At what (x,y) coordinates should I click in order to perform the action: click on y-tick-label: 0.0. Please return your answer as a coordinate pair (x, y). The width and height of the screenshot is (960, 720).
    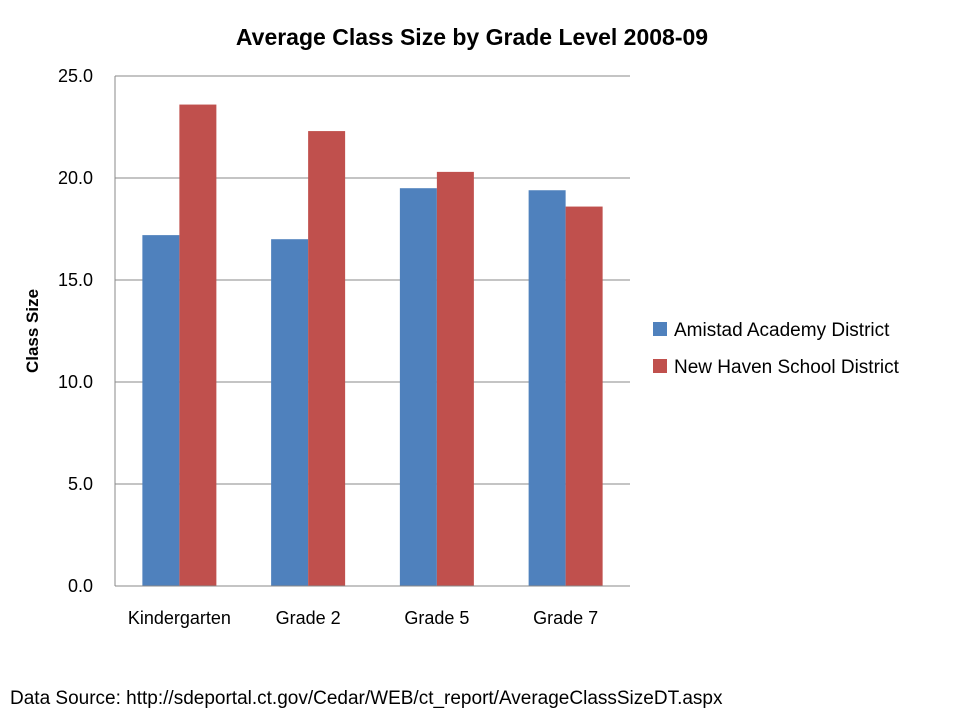
    Looking at the image, I should click on (80, 586).